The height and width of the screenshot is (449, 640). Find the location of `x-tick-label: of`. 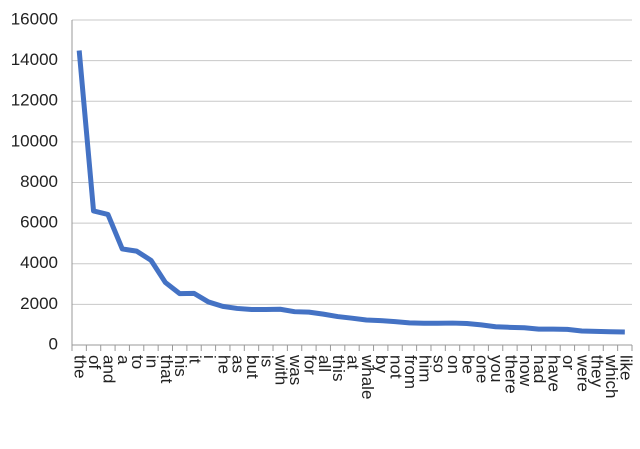

x-tick-label: of is located at coordinates (94, 362).